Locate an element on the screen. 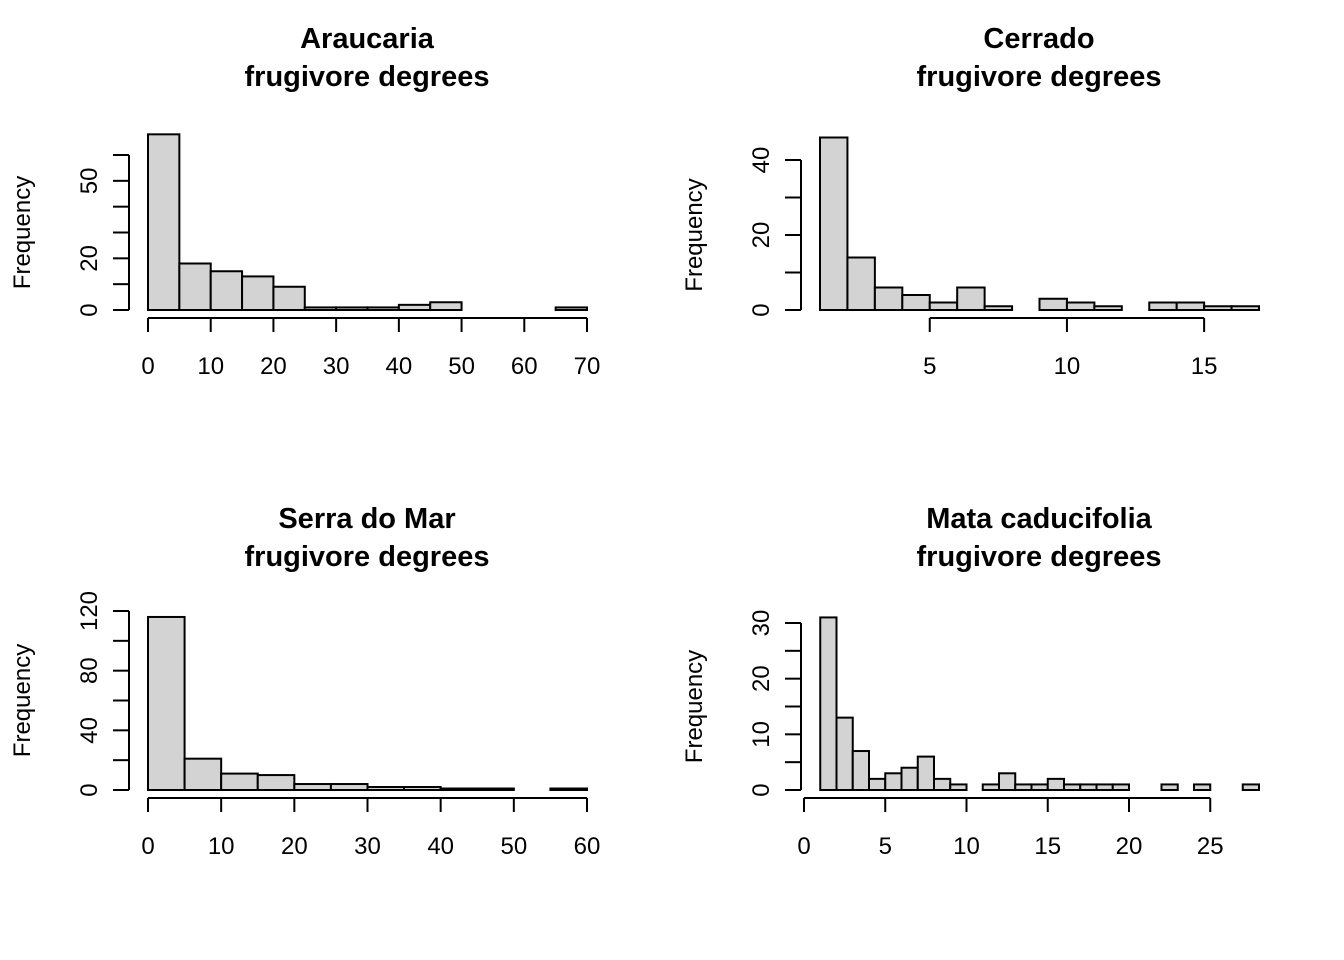 The height and width of the screenshot is (960, 1344). chart-title: Serra do Mar is located at coordinates (366, 519).